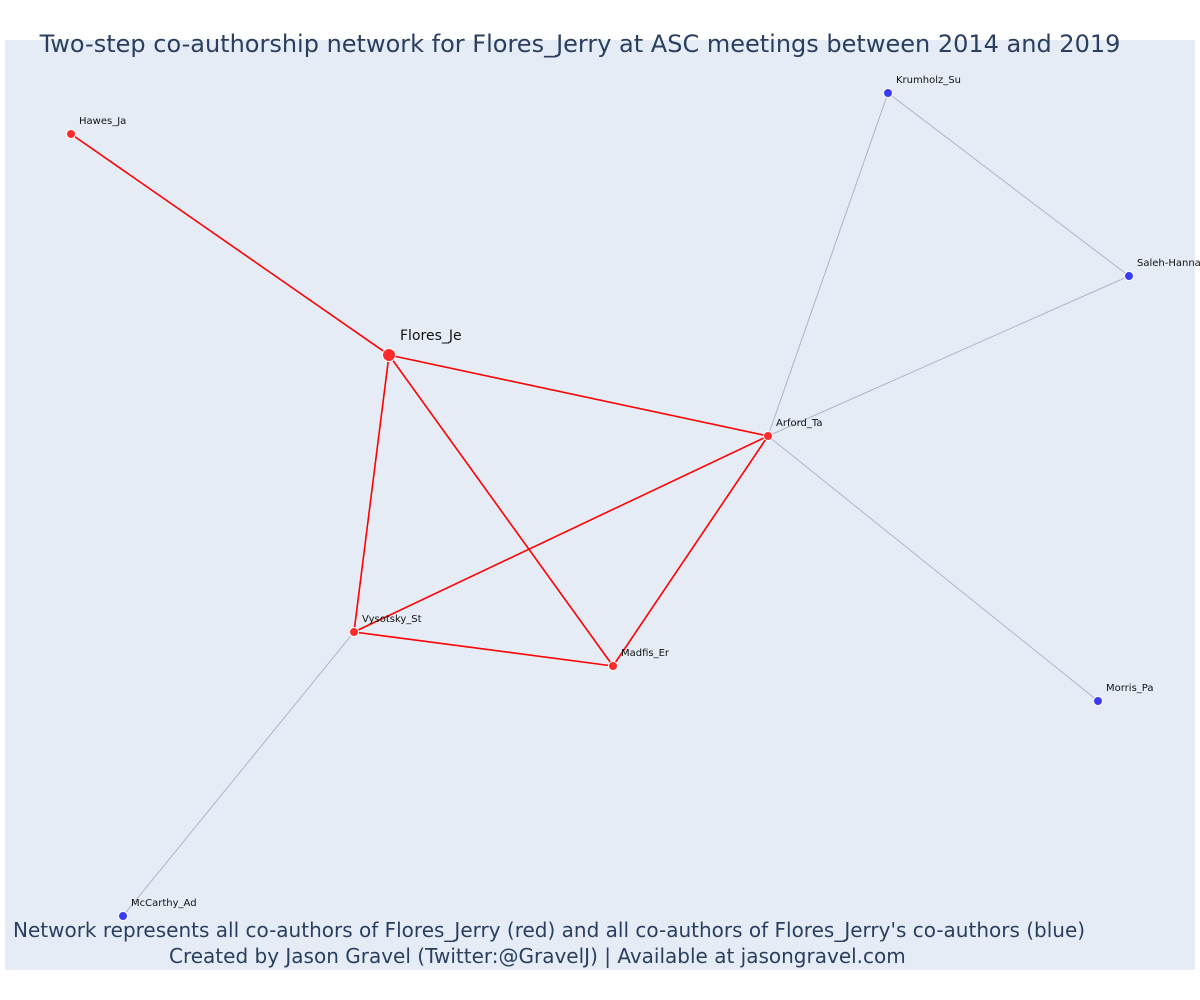  Describe the element at coordinates (164, 903) in the screenshot. I see `node-label-McCarthy_Ad: McCarthy_Ad` at that location.